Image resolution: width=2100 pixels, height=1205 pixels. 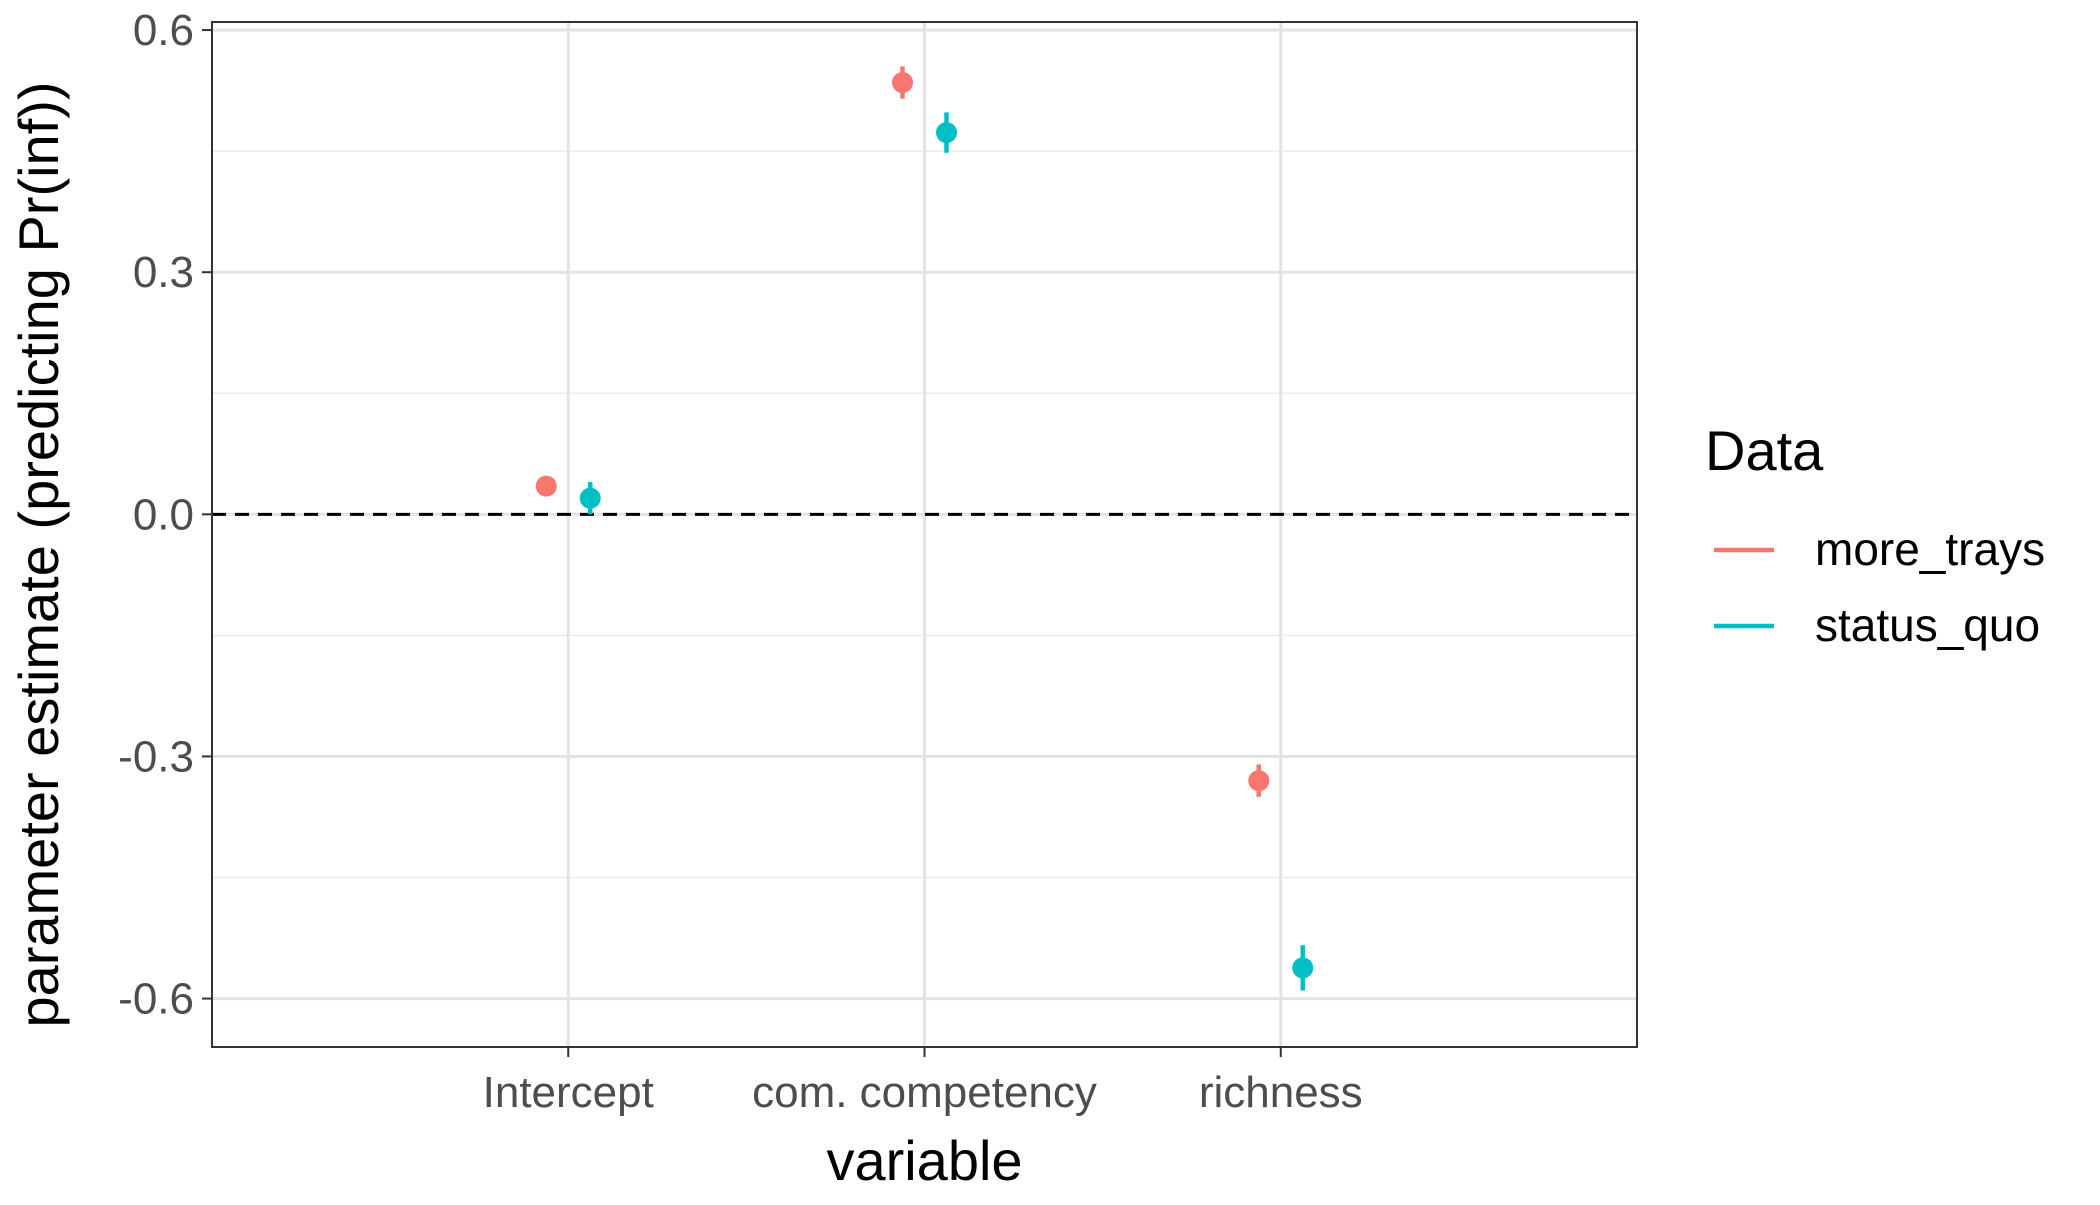 I want to click on legend-title: Data, so click(x=1764, y=450).